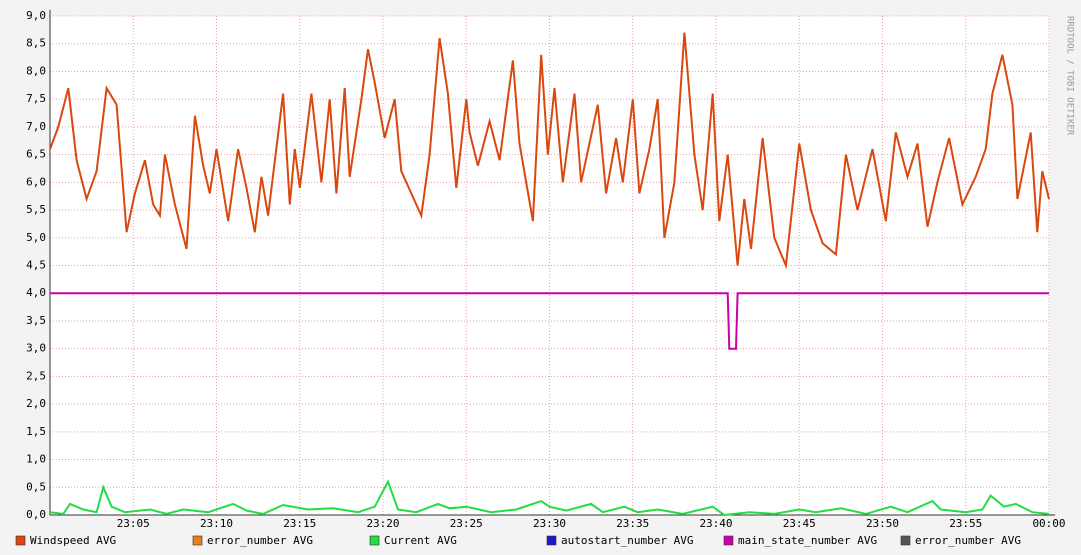 Image resolution: width=1081 pixels, height=555 pixels. Describe the element at coordinates (1070, 76) in the screenshot. I see `watermark: RRDTOOL / TOBI OETIKER` at that location.